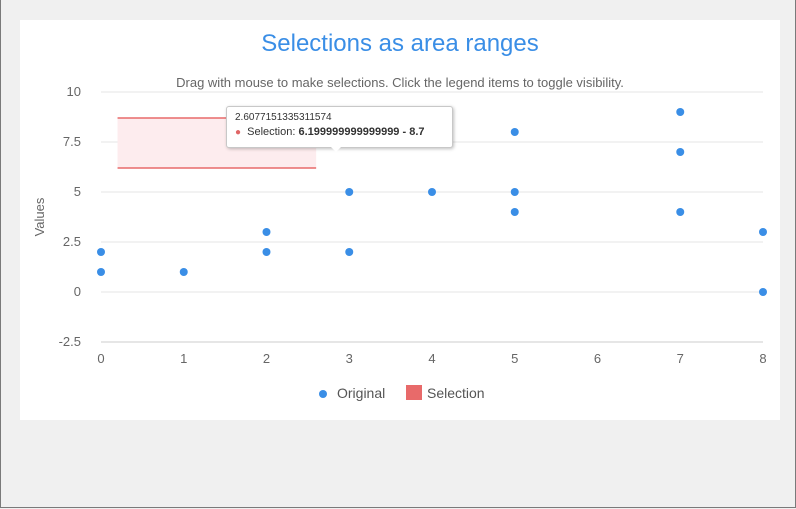  I want to click on x-tick-label: 4, so click(431, 358).